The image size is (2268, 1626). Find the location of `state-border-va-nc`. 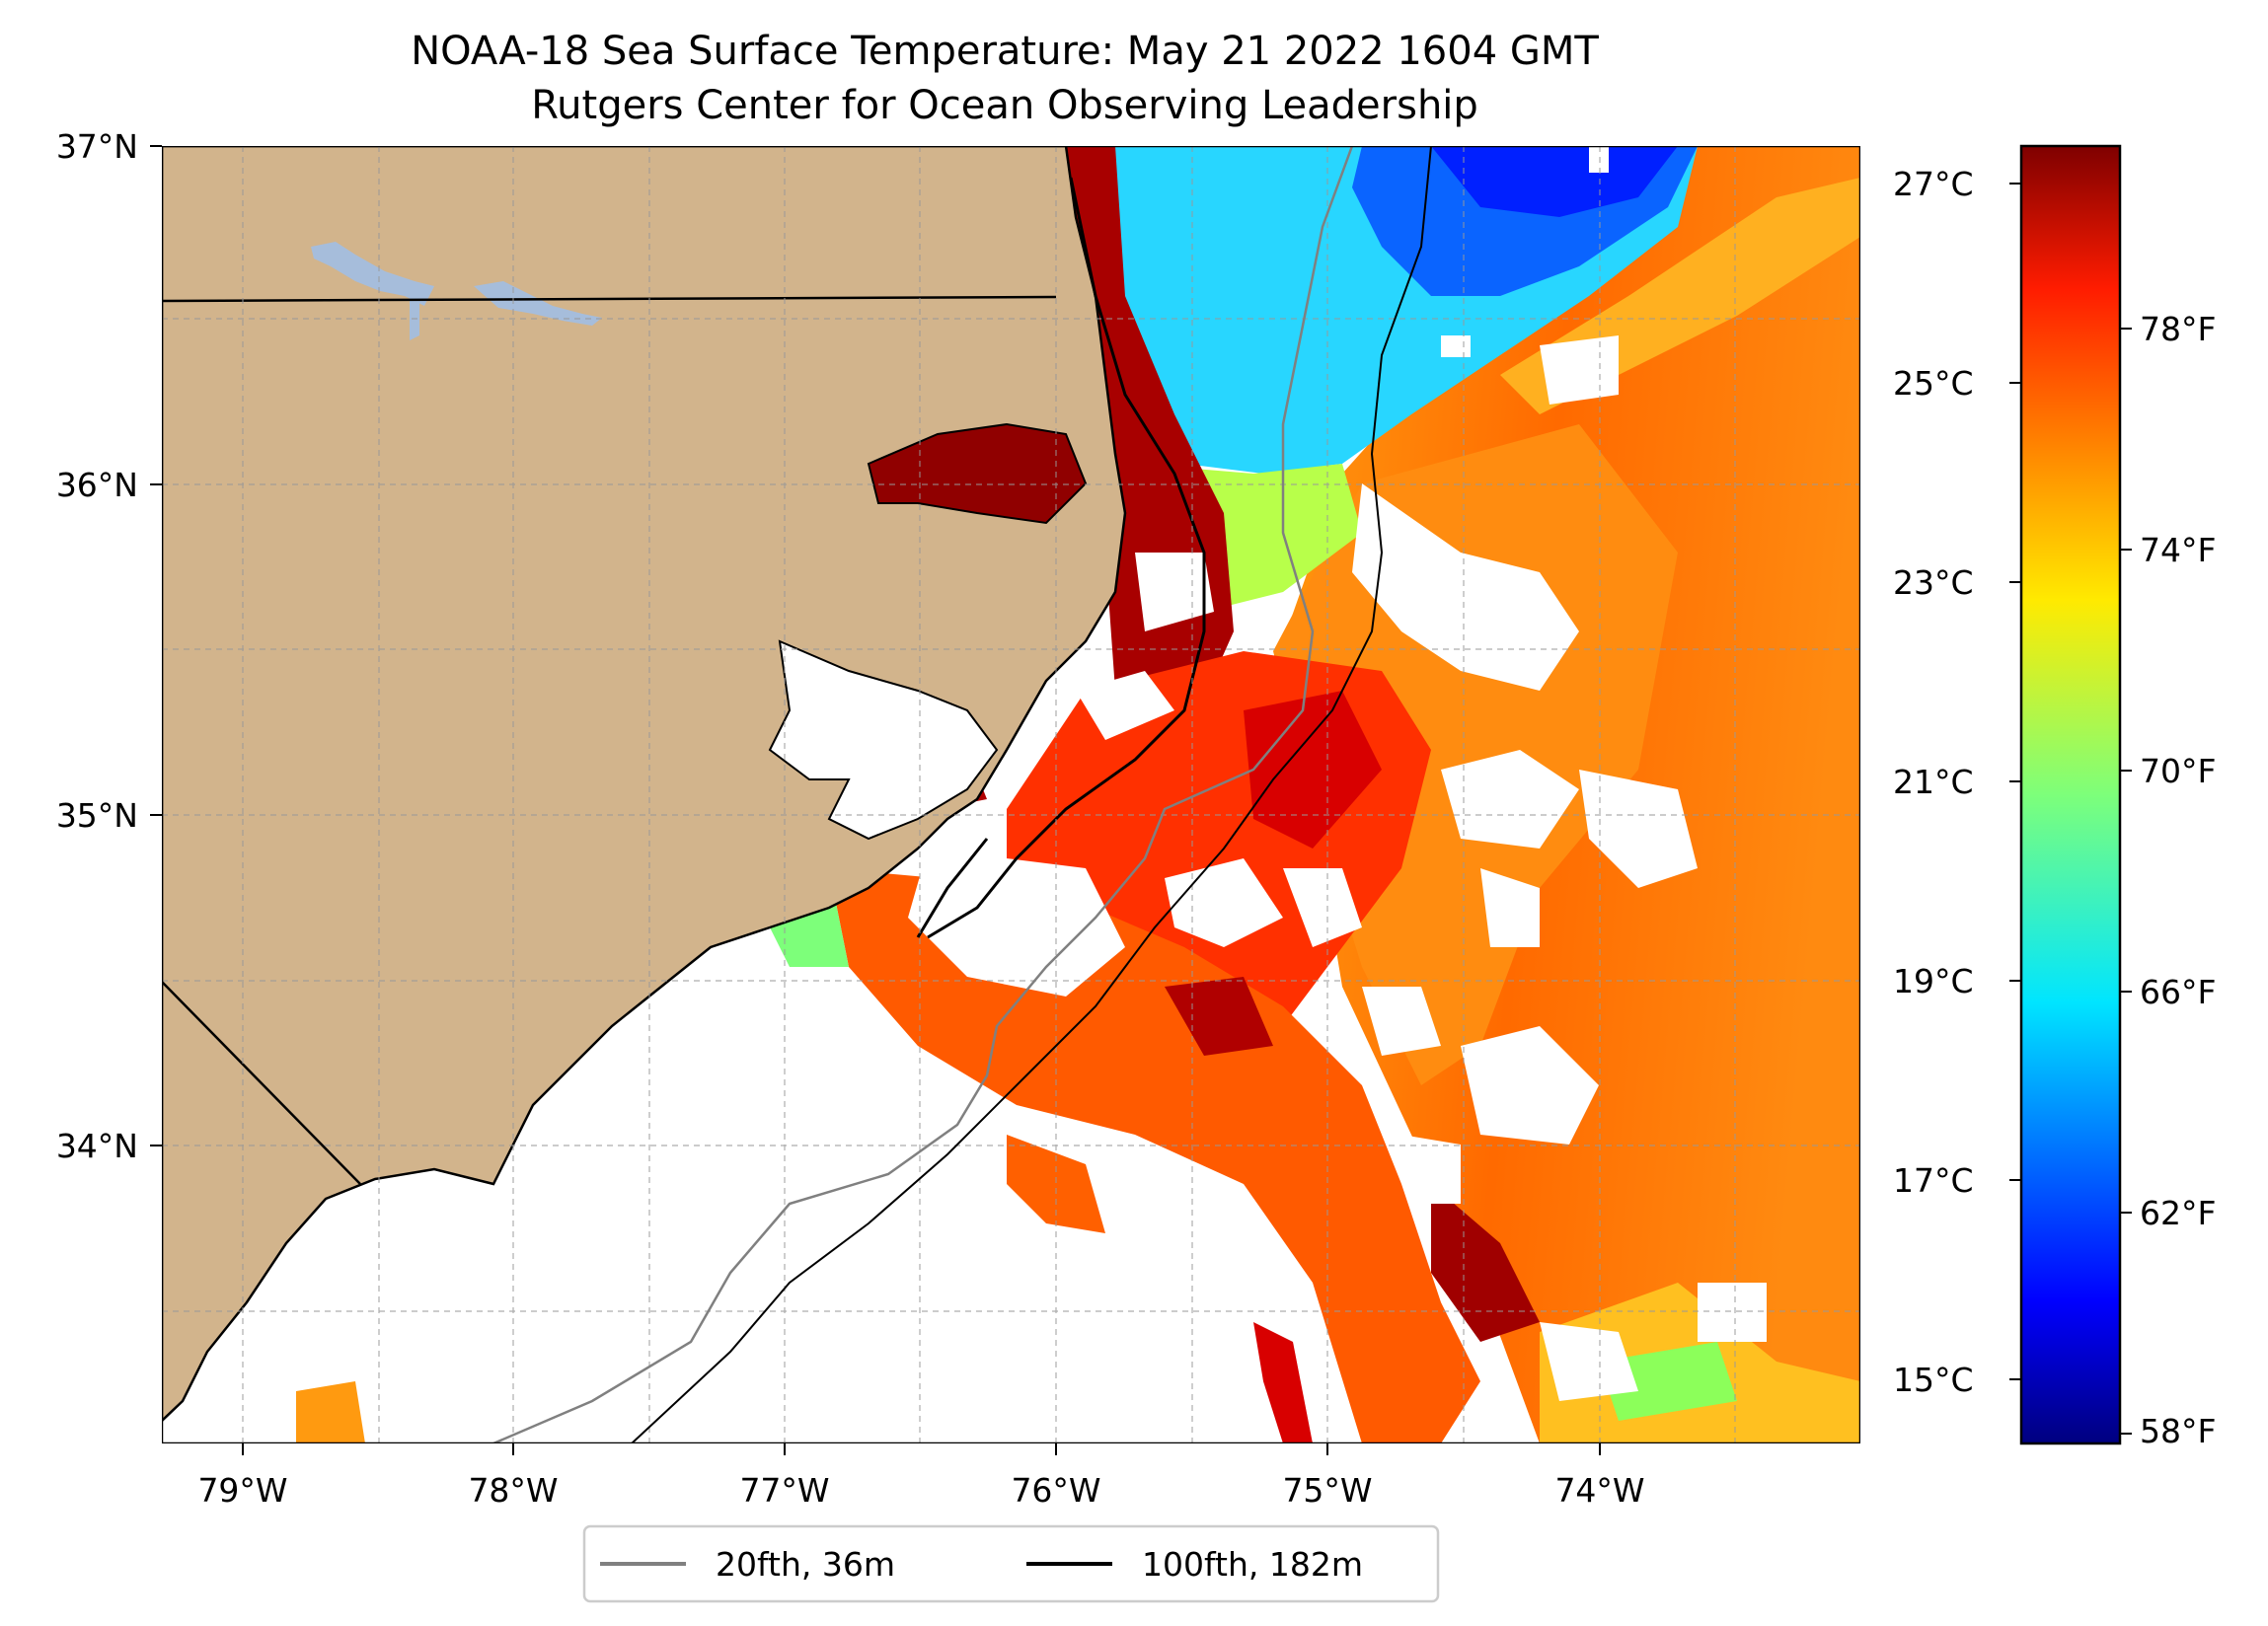

state-border-va-nc is located at coordinates (609, 299).